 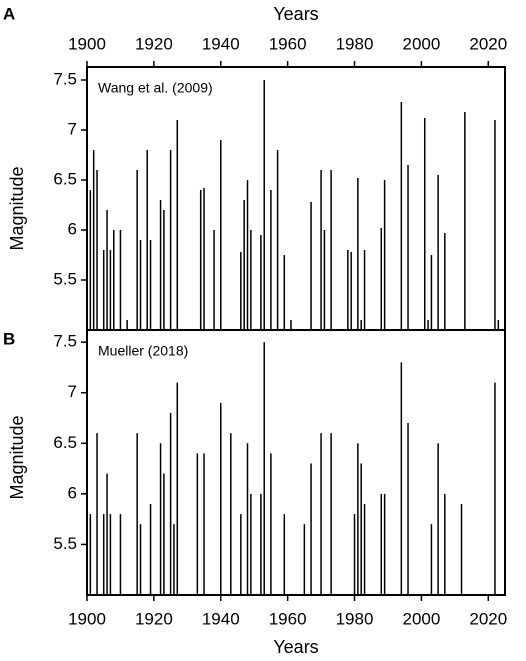 I want to click on panel-label: A, so click(x=9, y=13).